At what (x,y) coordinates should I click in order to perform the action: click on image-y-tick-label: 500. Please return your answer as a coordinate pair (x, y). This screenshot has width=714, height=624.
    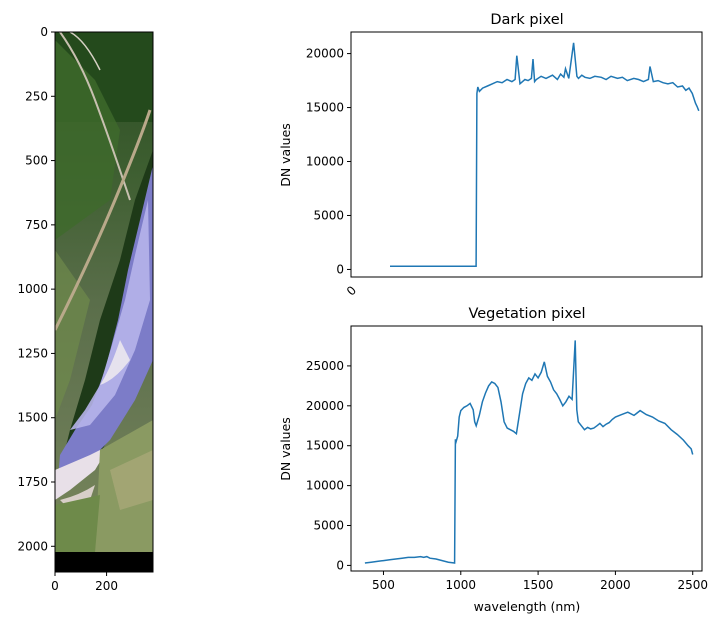
    Looking at the image, I should click on (36, 161).